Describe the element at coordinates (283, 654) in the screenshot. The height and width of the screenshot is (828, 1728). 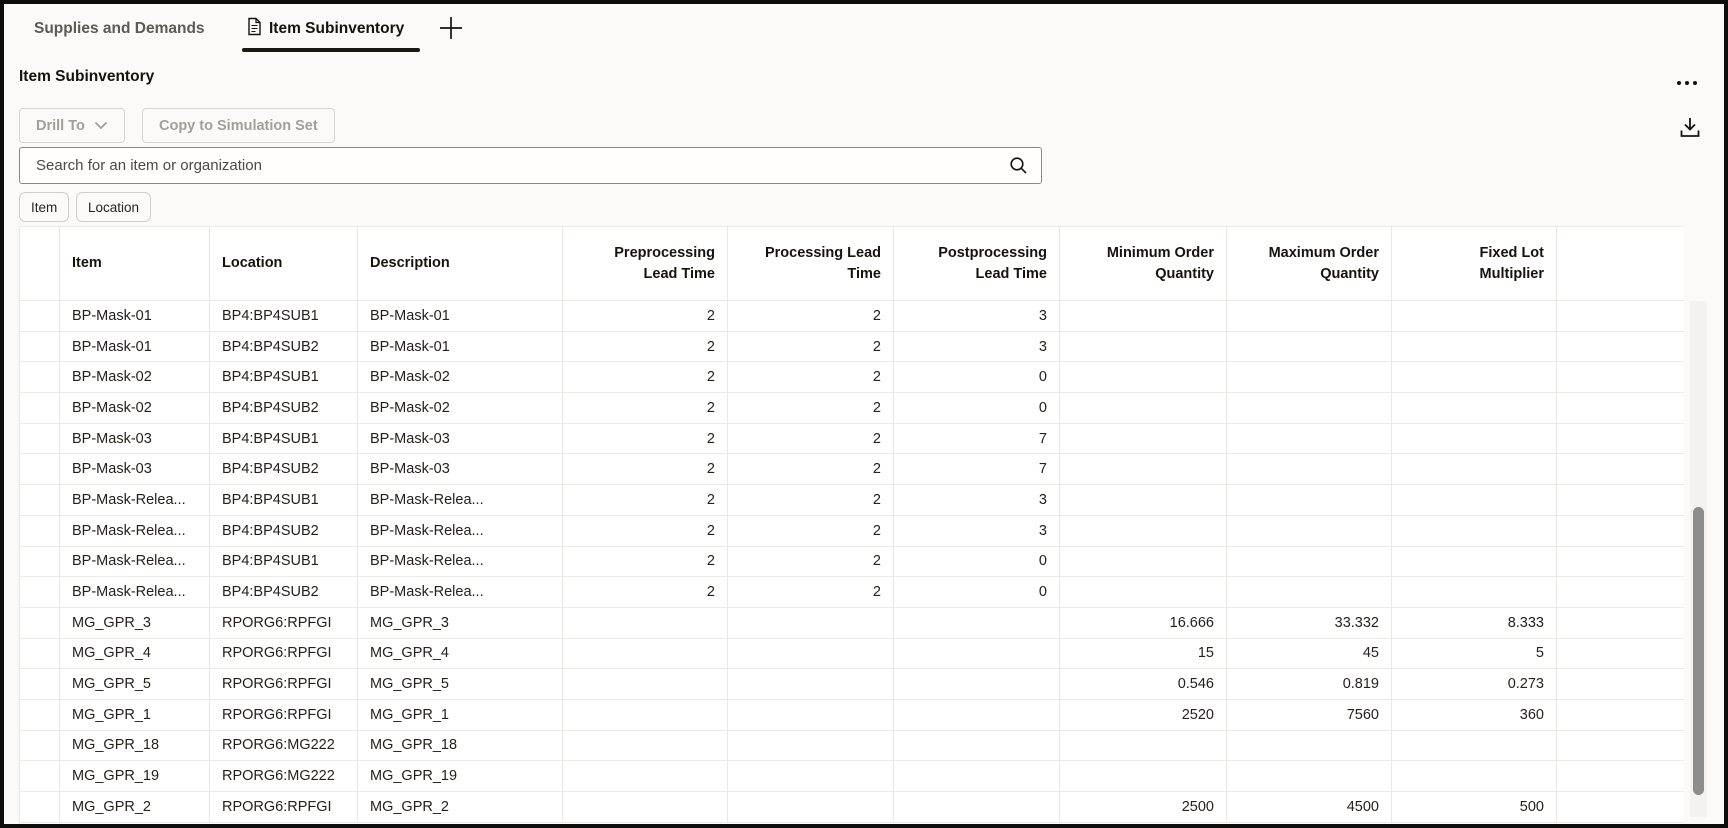
I see `cell-location: RPORG6:RPFGI` at that location.